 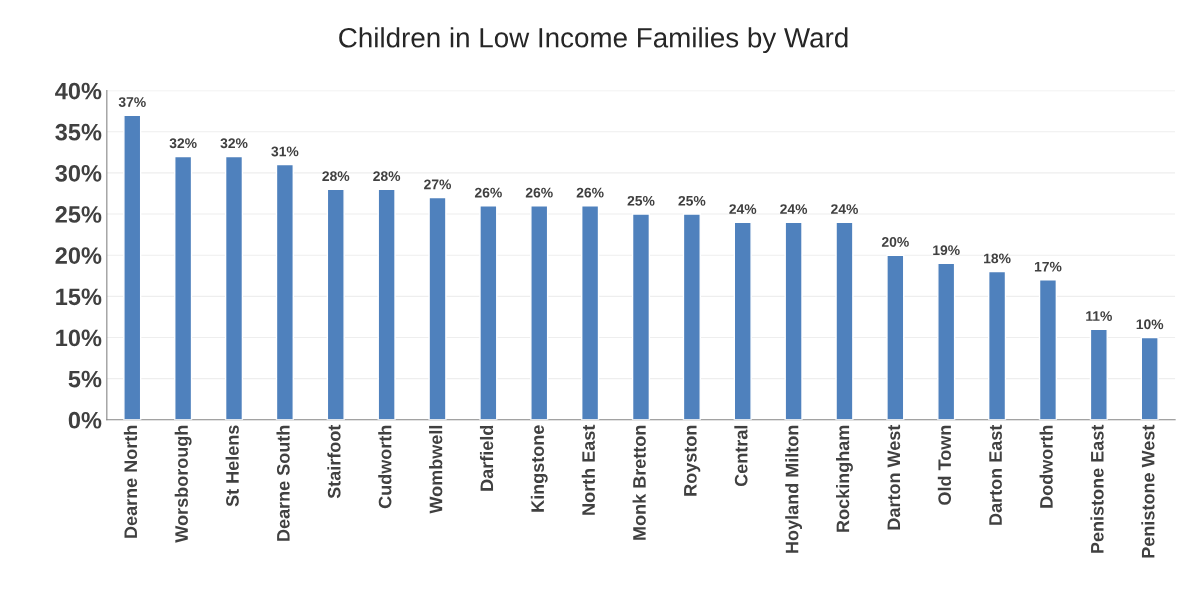 I want to click on x-tick-label: Wombwell, so click(x=436, y=469).